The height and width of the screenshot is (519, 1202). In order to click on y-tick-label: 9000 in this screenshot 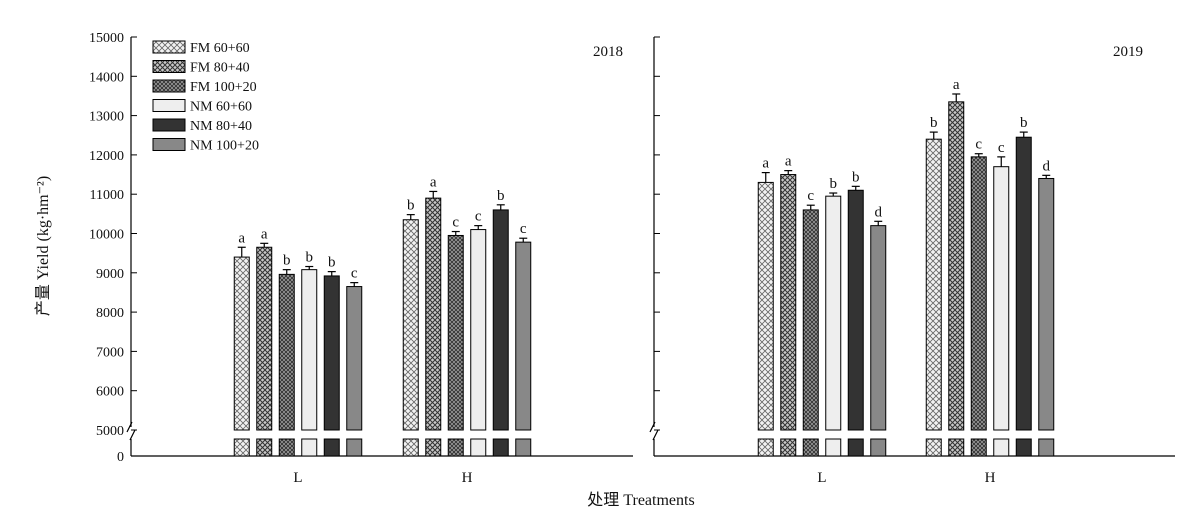, I will do `click(110, 274)`.